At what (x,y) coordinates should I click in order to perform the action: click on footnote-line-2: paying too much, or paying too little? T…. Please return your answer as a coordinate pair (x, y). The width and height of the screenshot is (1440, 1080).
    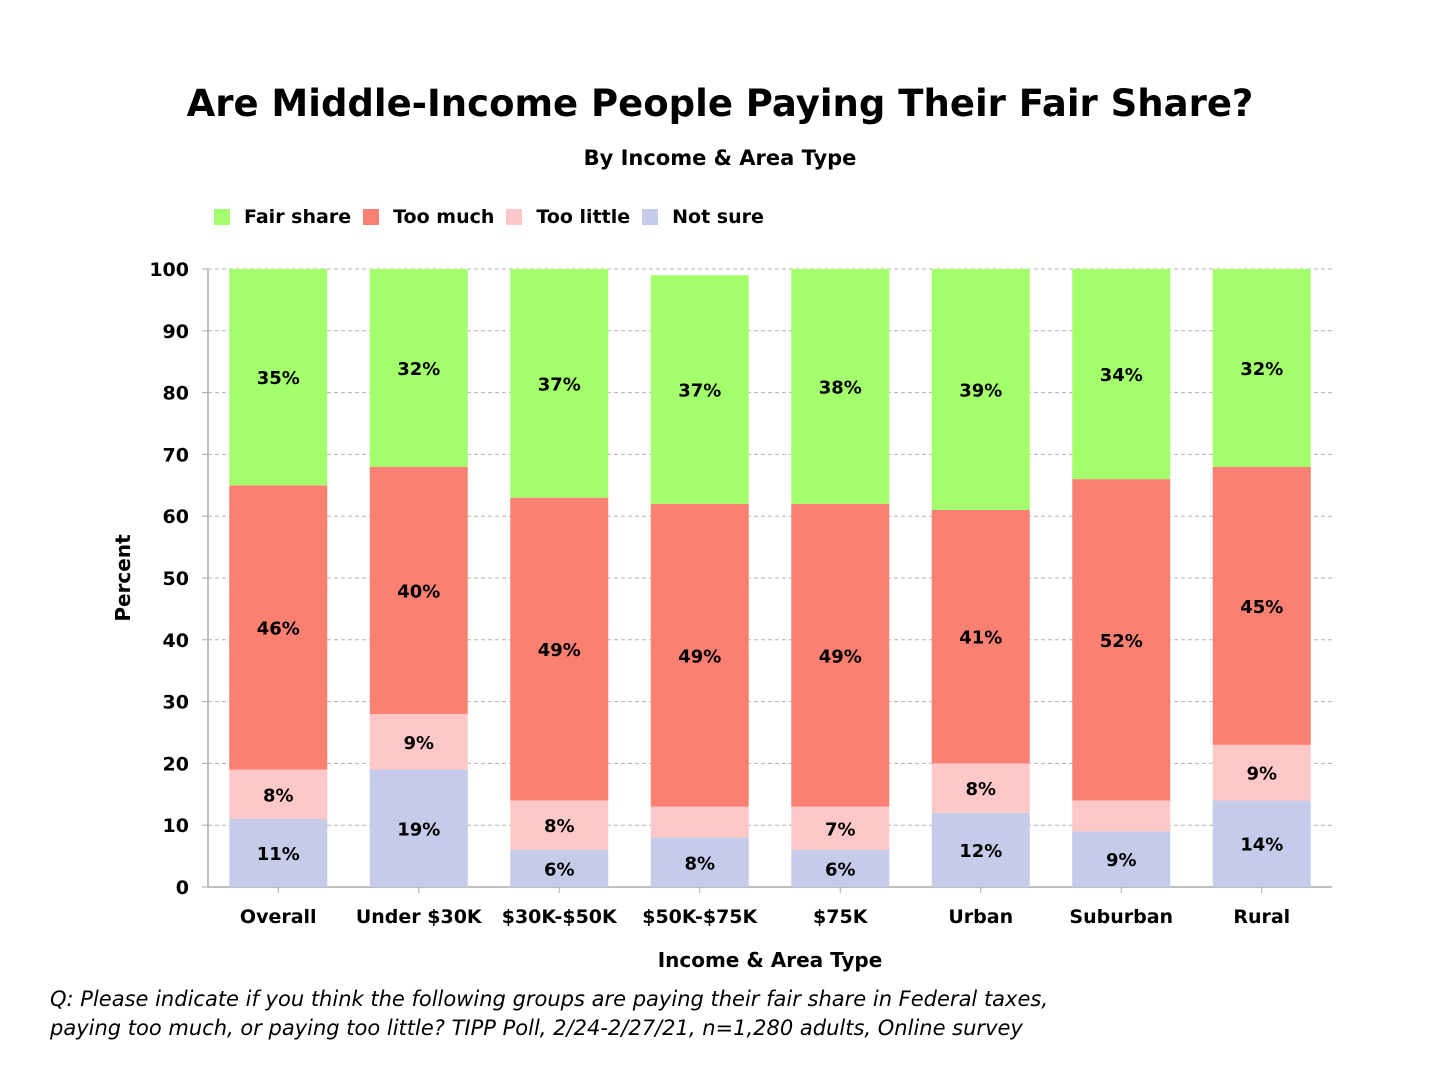
    Looking at the image, I should click on (536, 1028).